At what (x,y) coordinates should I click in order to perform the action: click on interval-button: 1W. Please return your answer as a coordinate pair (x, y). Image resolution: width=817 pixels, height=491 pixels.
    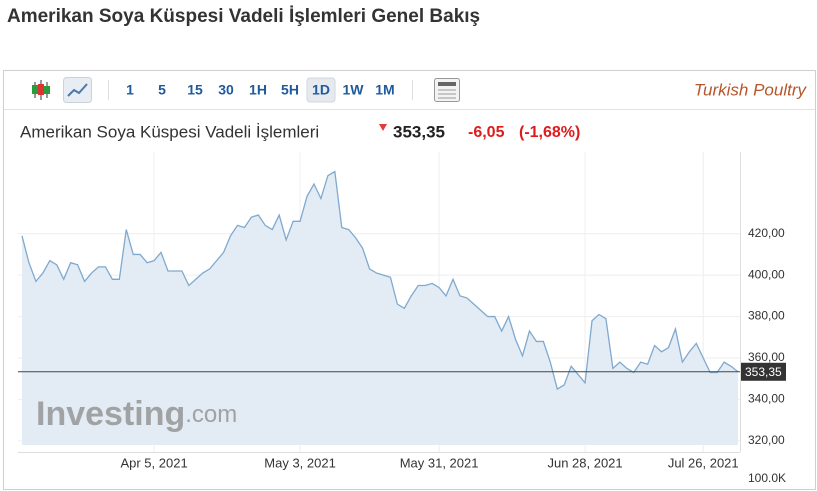
    Looking at the image, I should click on (354, 90).